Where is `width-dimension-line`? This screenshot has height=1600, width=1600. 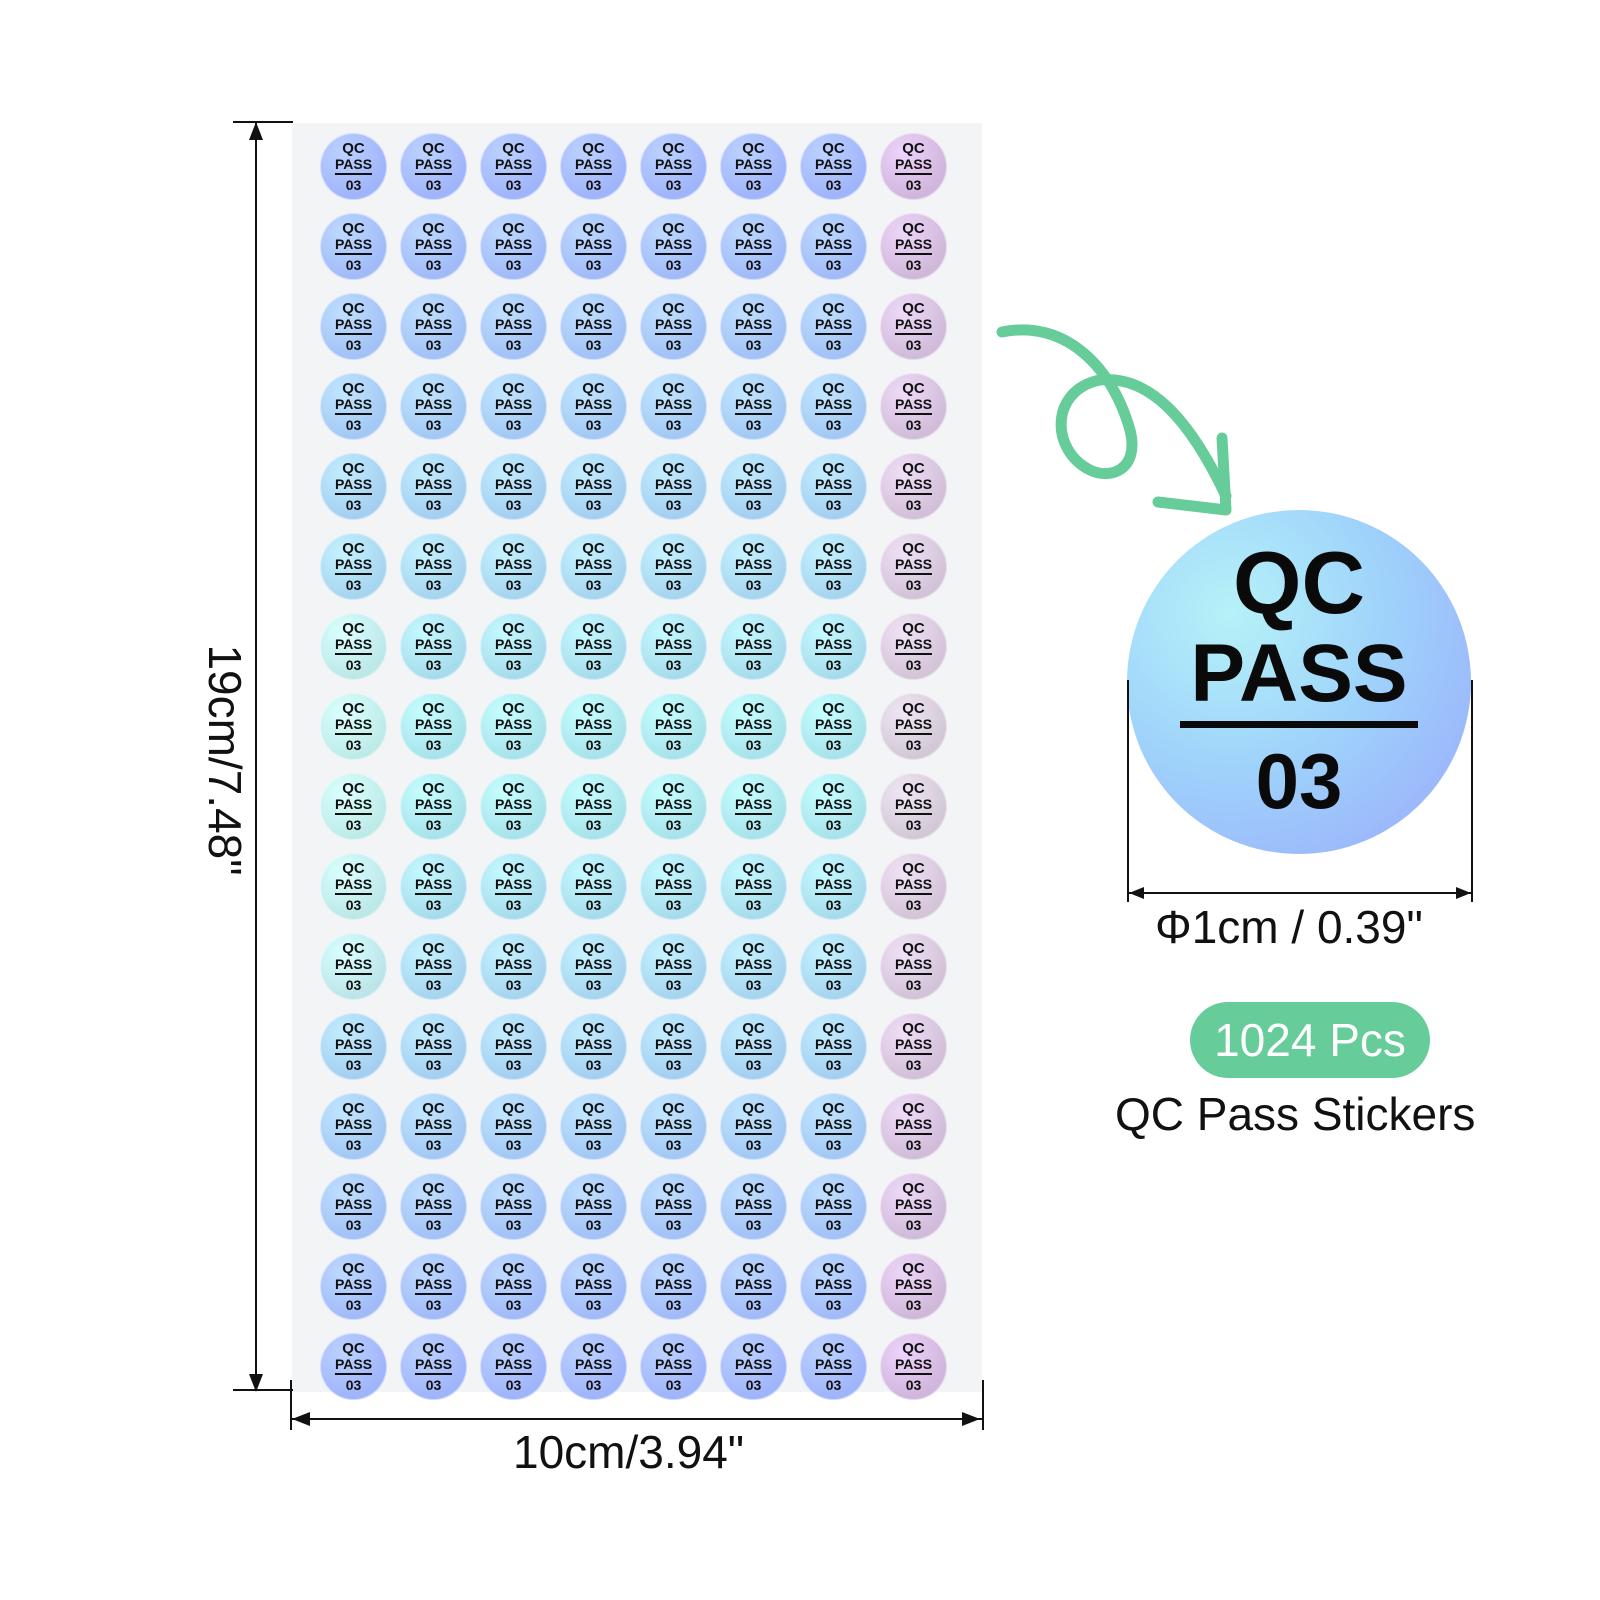
width-dimension-line is located at coordinates (637, 1419).